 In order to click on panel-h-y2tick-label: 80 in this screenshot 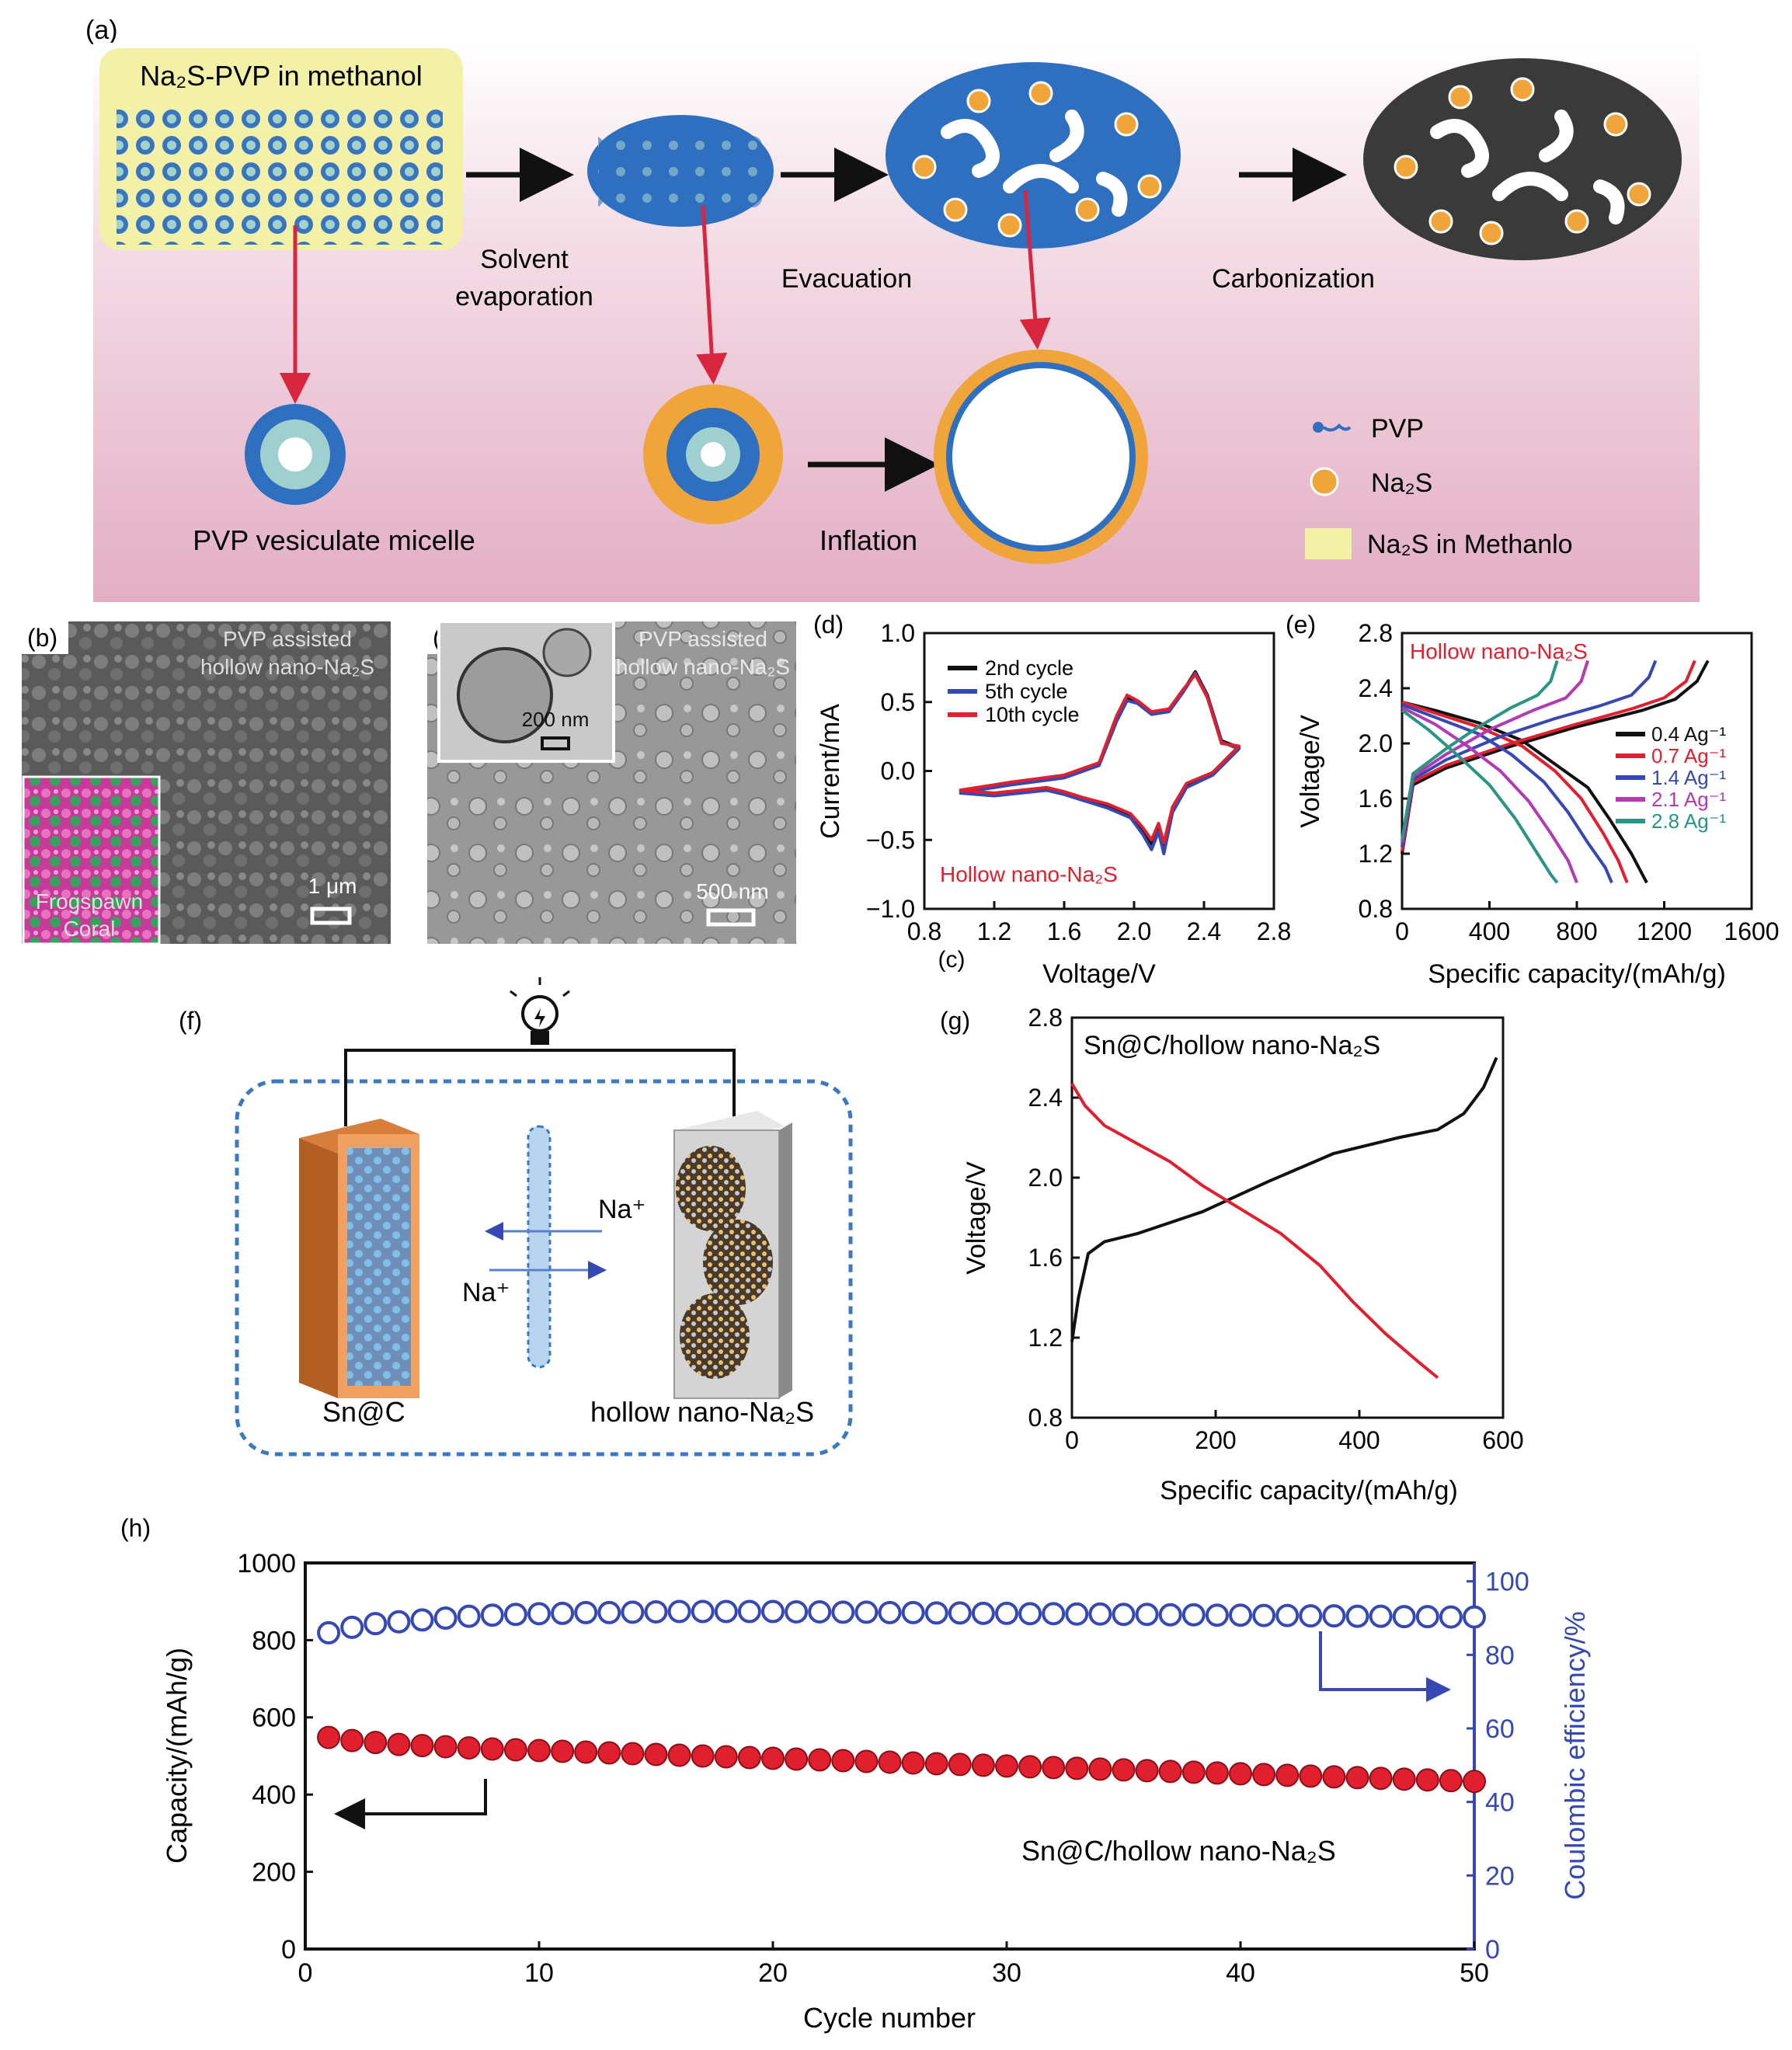, I will do `click(1500, 1655)`.